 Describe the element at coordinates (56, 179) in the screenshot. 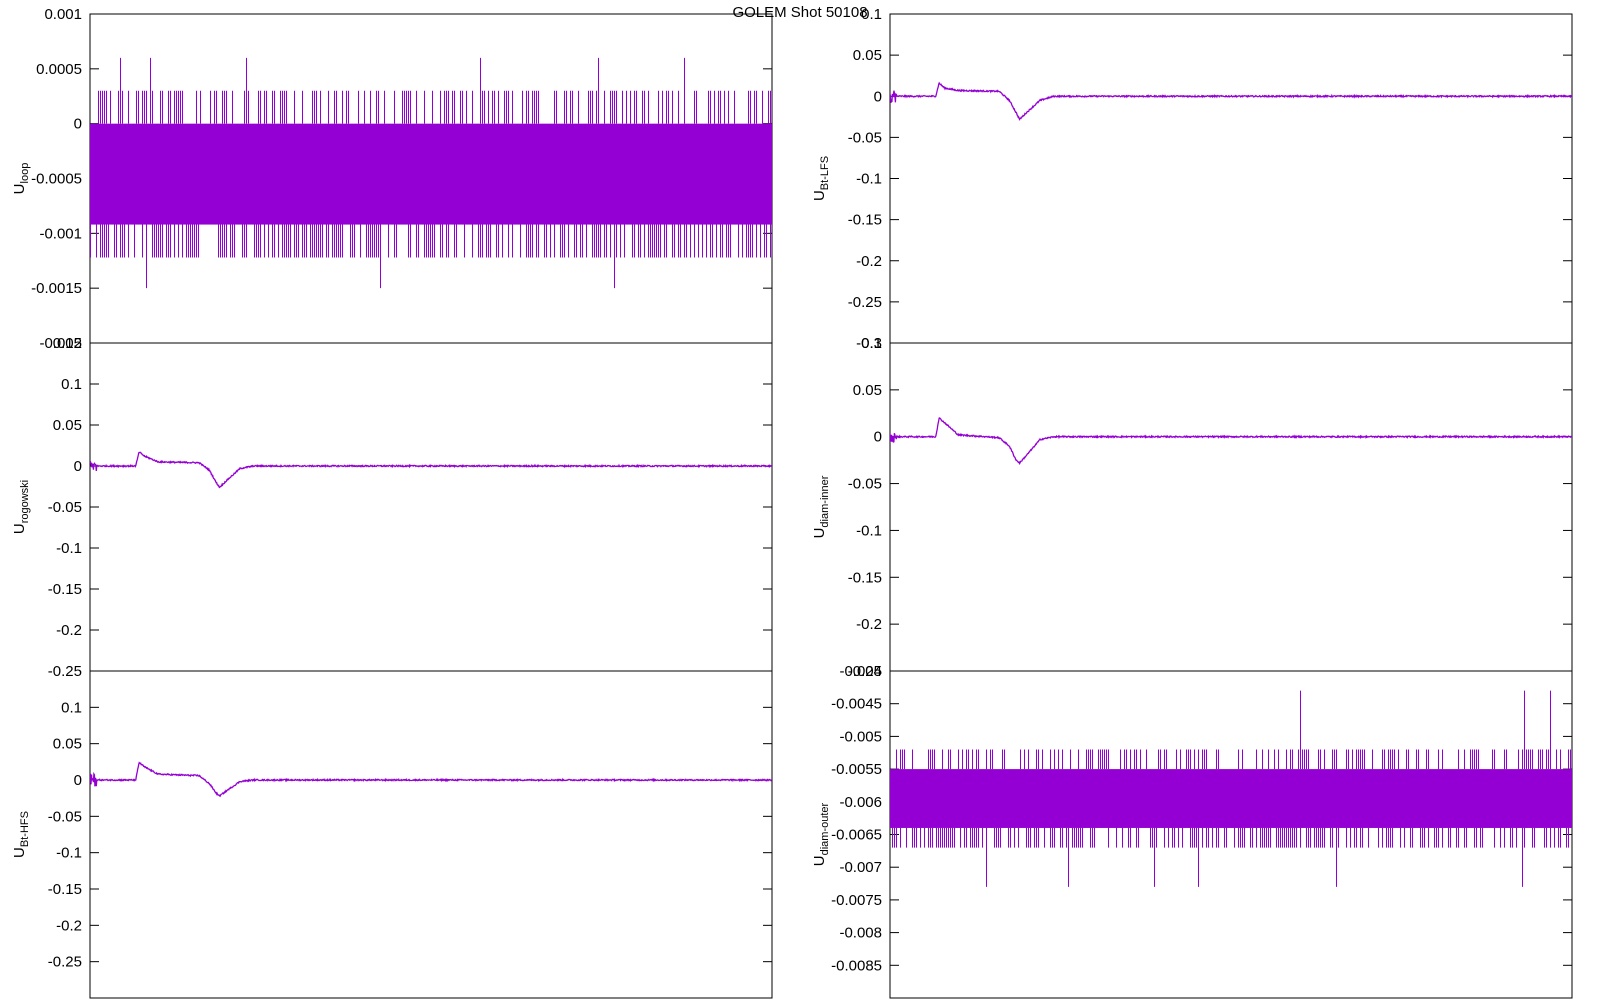

I see `y-tick-label: -0.0005` at that location.